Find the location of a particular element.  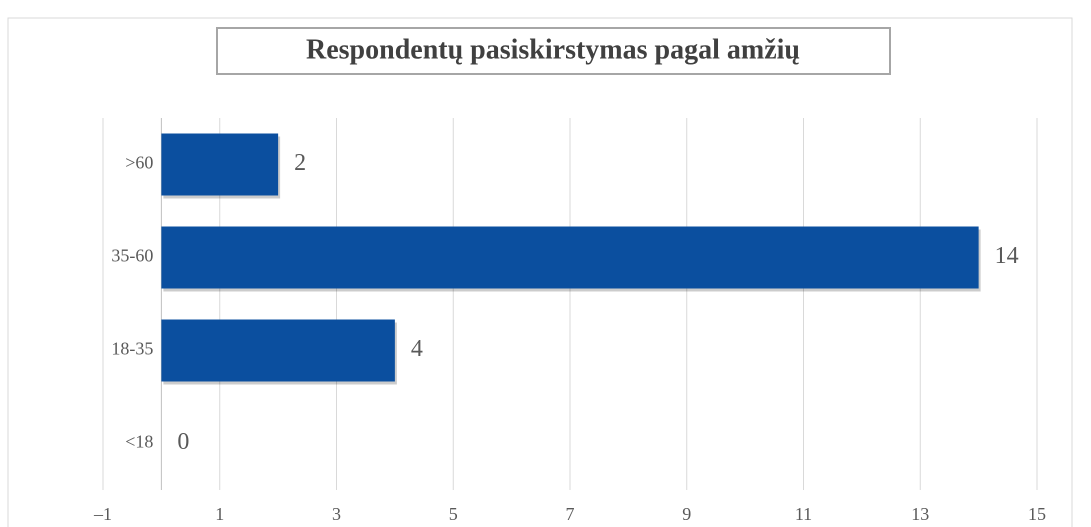

y-tick-label: 35-60 is located at coordinates (132, 256).